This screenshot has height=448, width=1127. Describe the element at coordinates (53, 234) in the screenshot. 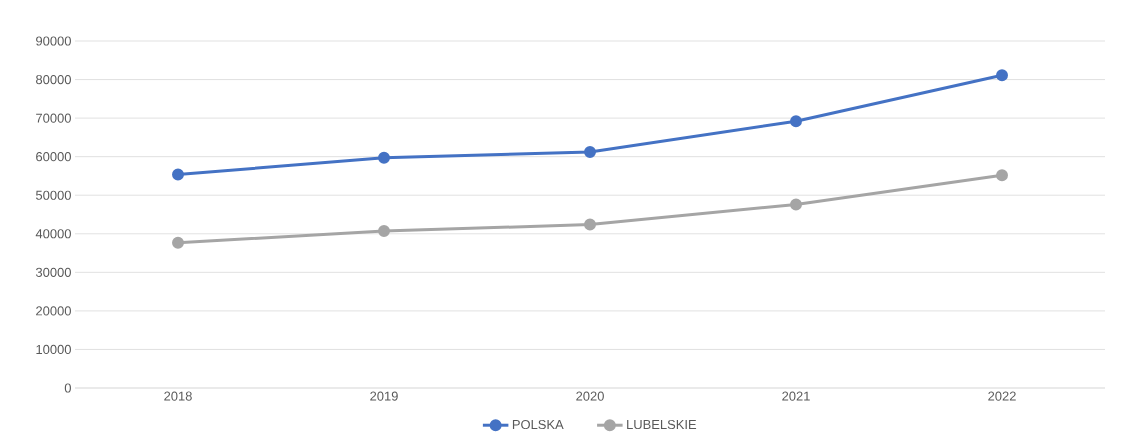

I see `y-tick-label: 40000` at that location.